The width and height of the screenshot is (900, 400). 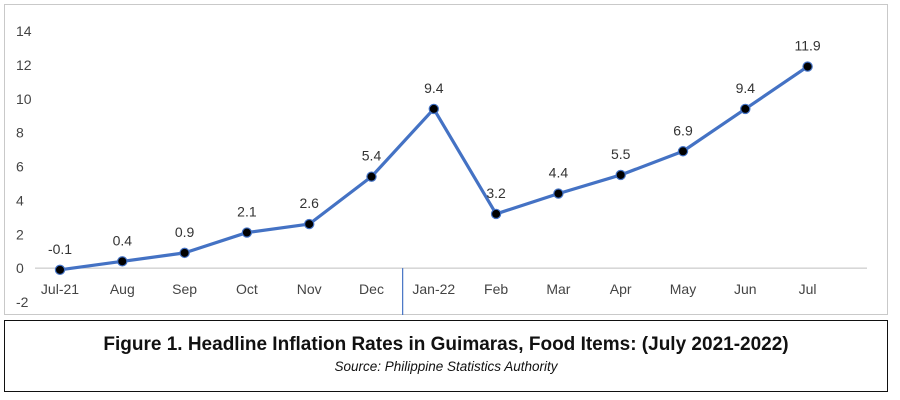 I want to click on data-label: 0.4, so click(x=123, y=240).